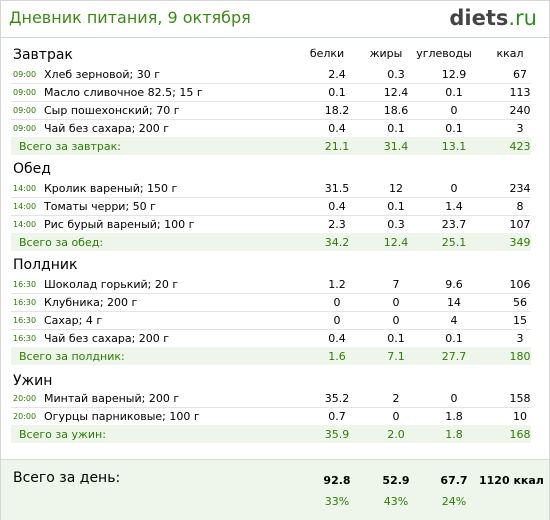  Describe the element at coordinates (337, 188) in the screenshot. I see `food-protein: 31.5` at that location.